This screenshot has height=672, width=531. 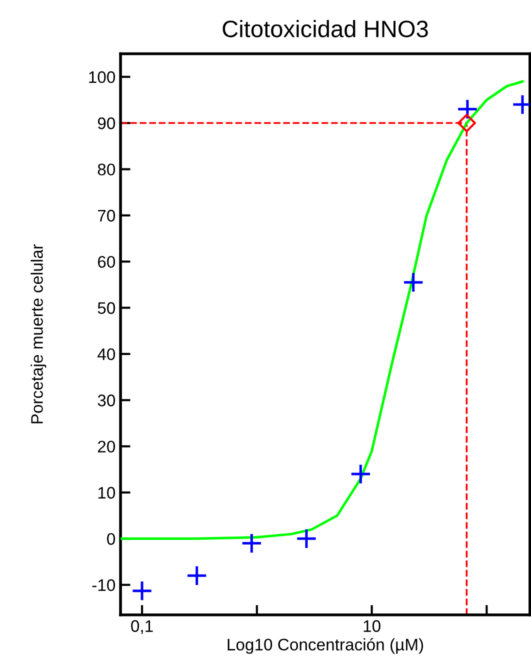 What do you see at coordinates (104, 585) in the screenshot?
I see `y-tick-label: -10` at bounding box center [104, 585].